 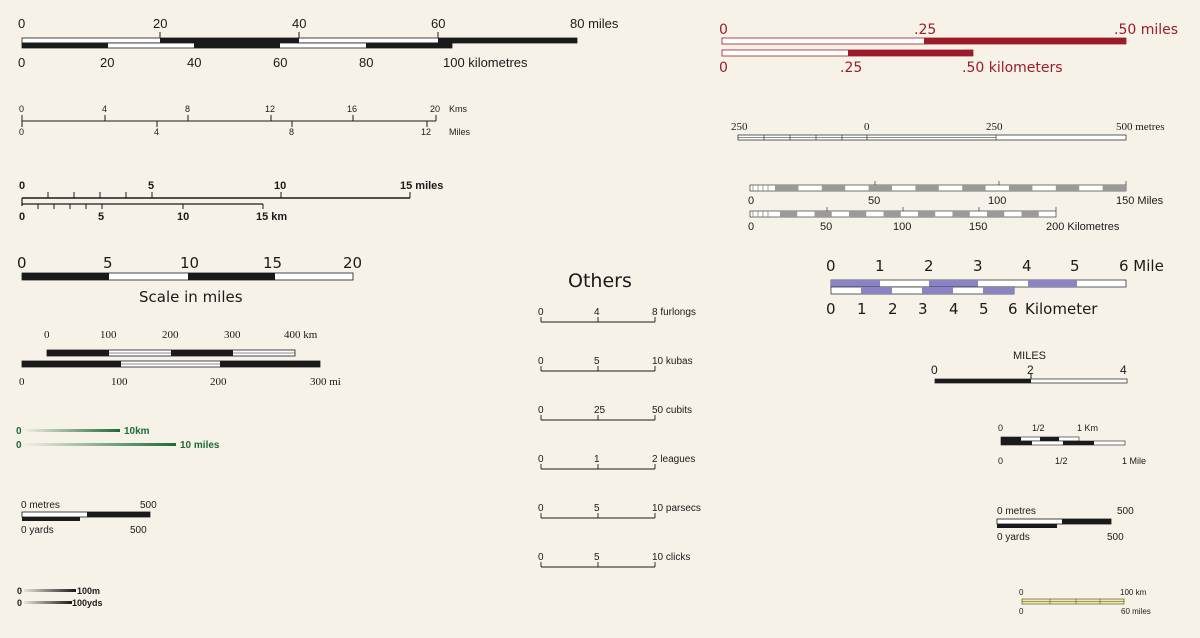 I want to click on tick-label: 10 miles, so click(x=200, y=445).